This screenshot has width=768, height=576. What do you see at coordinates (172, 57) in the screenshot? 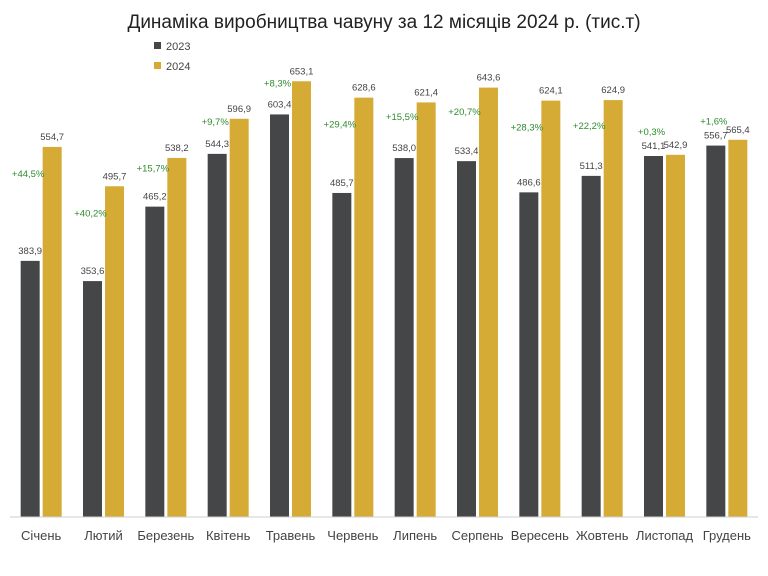
I see `chart-legend: 2023 2024` at bounding box center [172, 57].